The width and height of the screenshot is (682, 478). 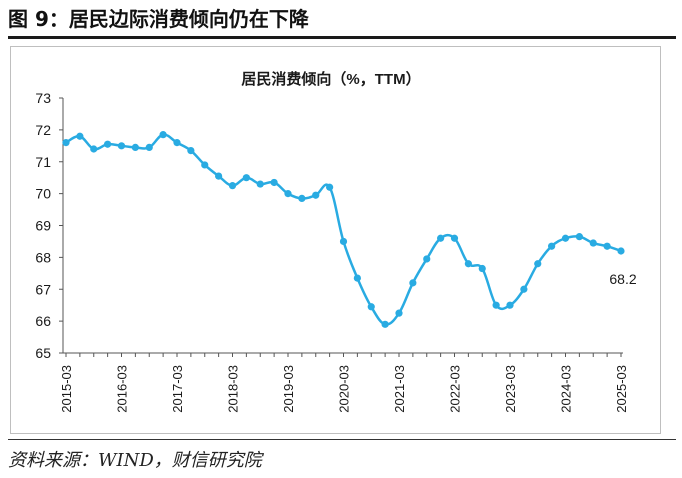 I want to click on x-tick-label: 2018-03, so click(x=233, y=389).